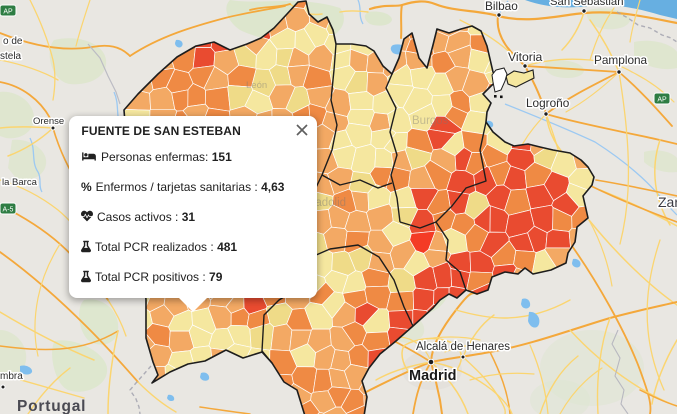  What do you see at coordinates (11, 56) in the screenshot?
I see `svg-text: stela` at bounding box center [11, 56].